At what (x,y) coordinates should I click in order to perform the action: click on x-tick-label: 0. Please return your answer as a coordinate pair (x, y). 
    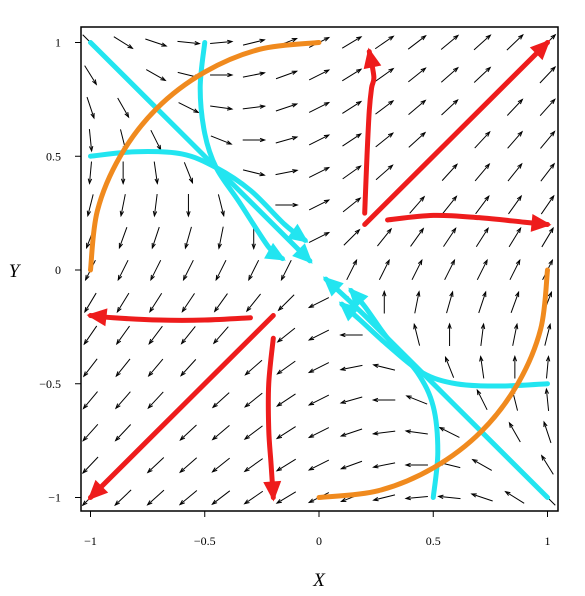
    Looking at the image, I should click on (319, 541).